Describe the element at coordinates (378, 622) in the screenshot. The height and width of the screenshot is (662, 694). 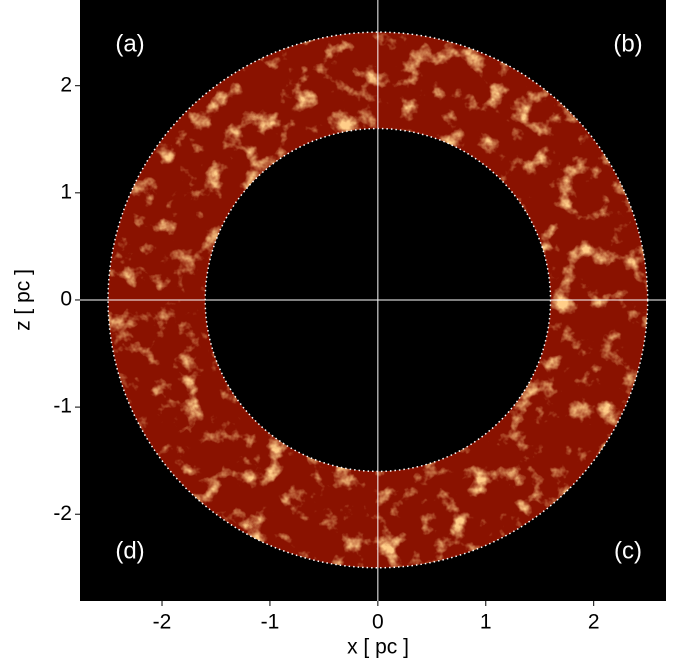
I see `x-tick-label: 0` at that location.